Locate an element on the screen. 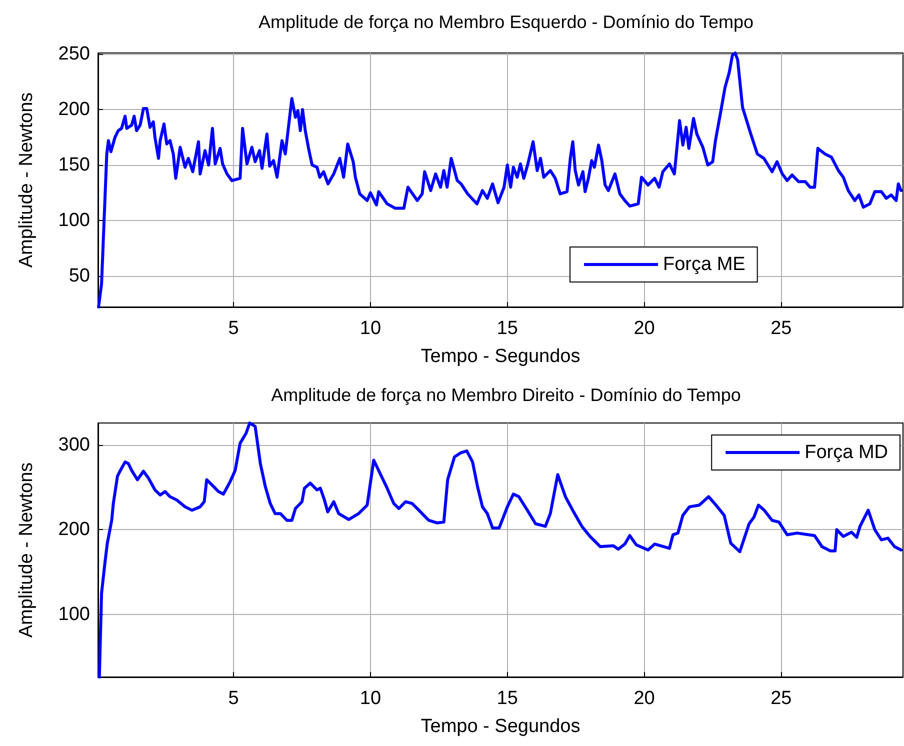 This screenshot has width=904, height=746. y-tick-label: 250 is located at coordinates (74, 54).